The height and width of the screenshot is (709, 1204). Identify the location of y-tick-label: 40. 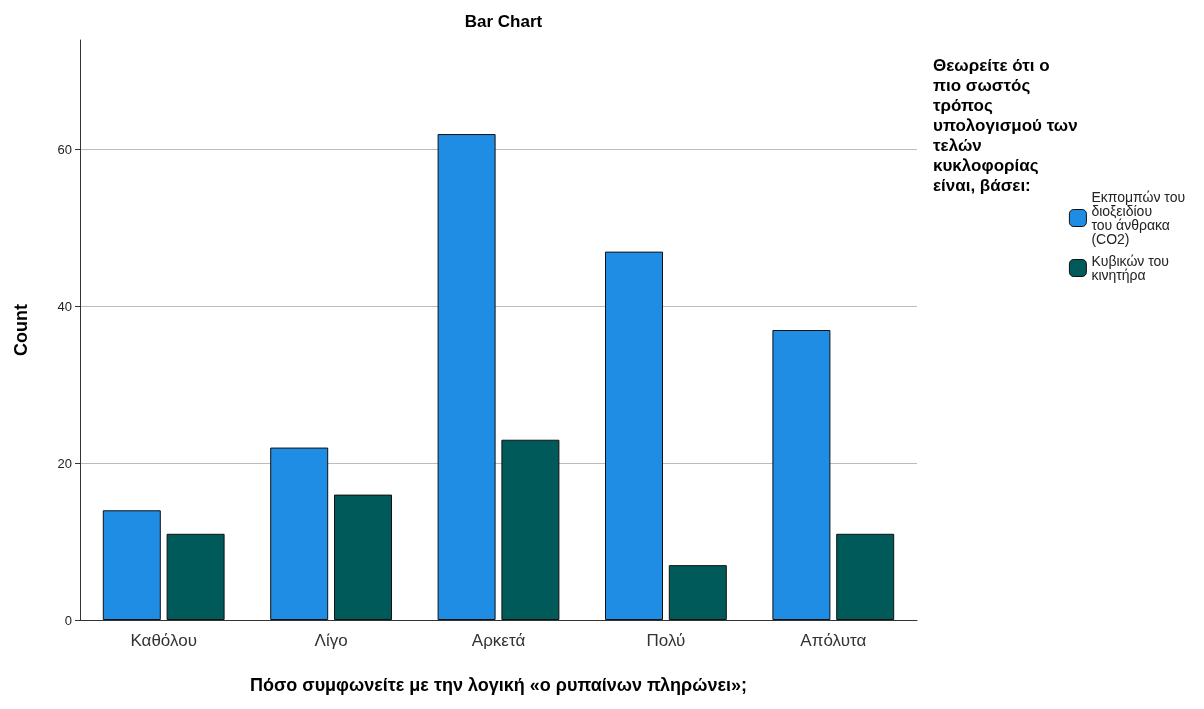
(64, 306).